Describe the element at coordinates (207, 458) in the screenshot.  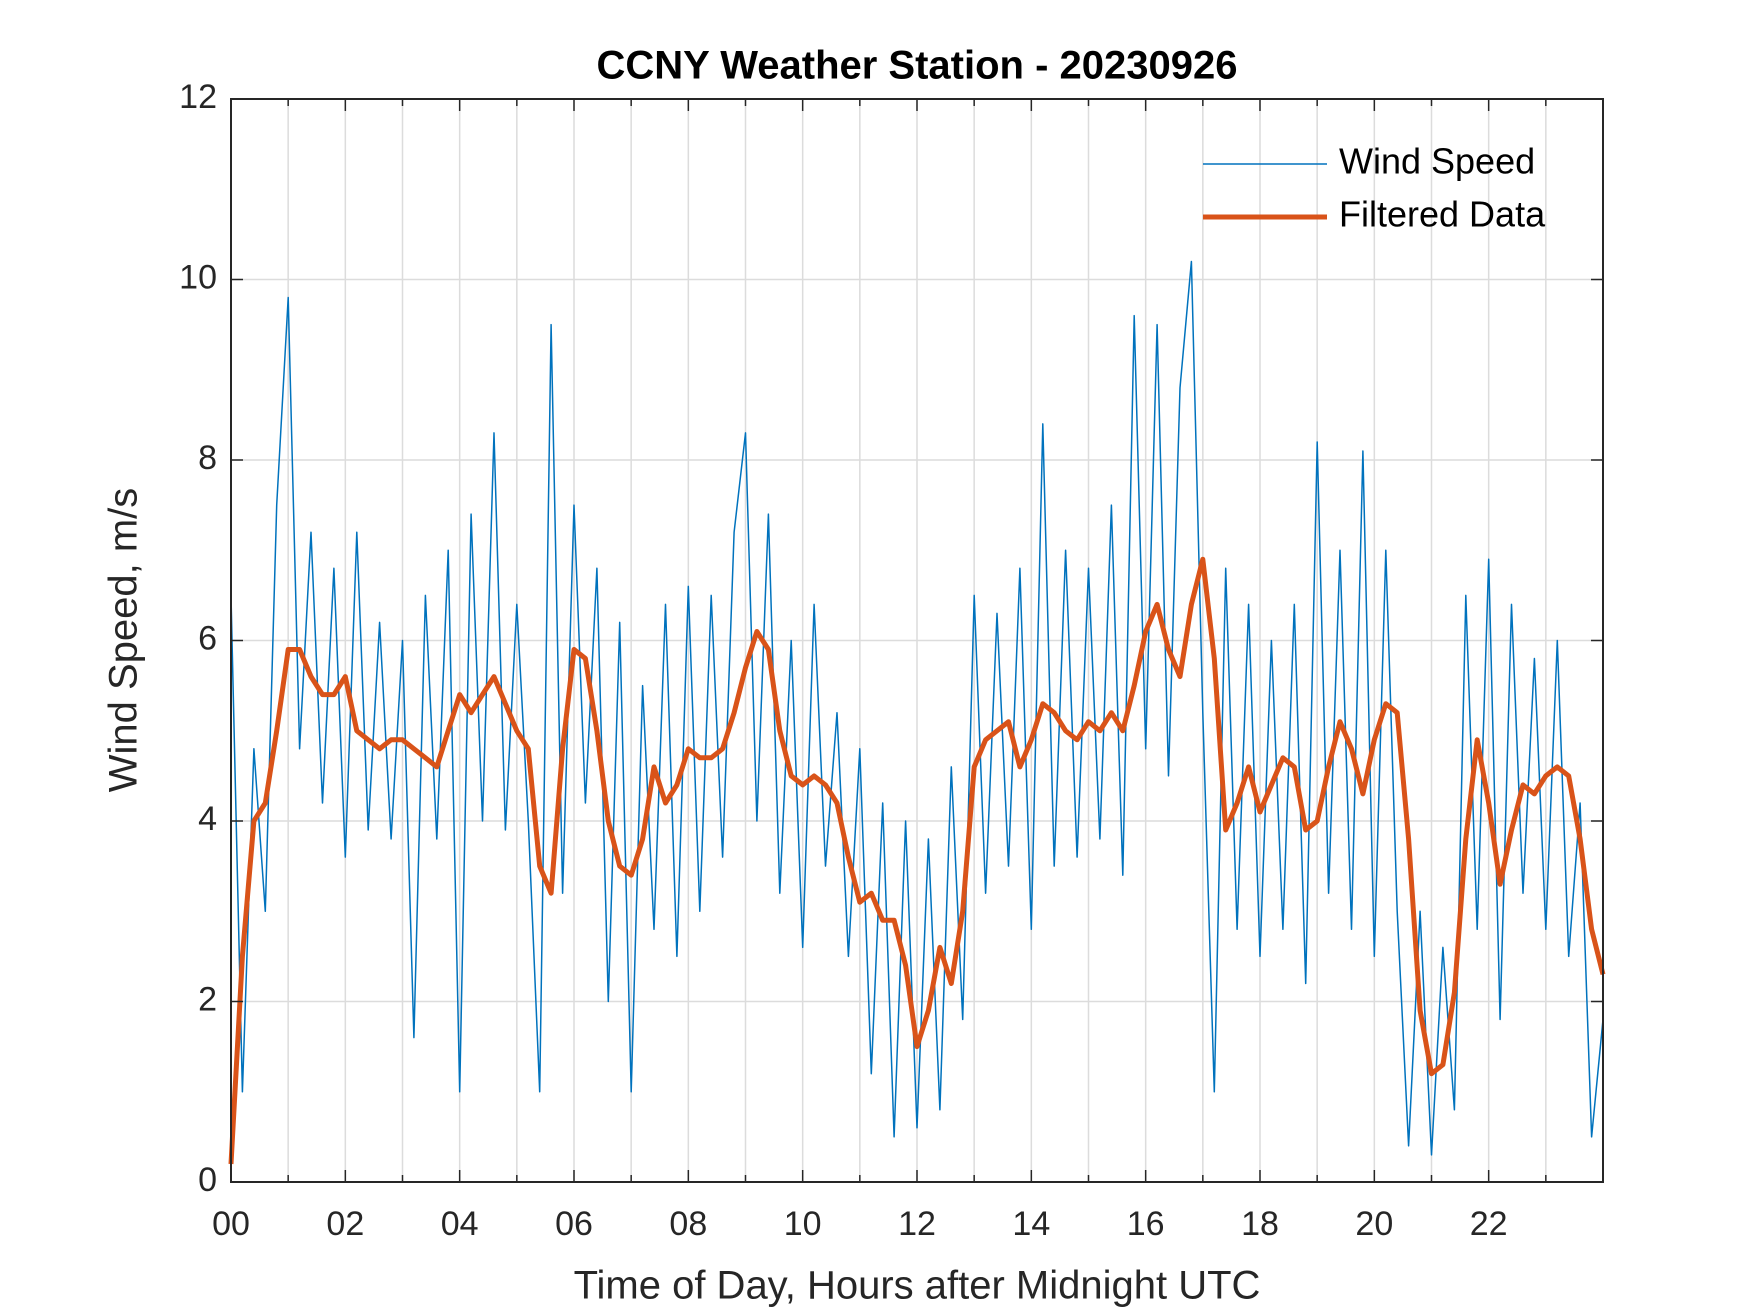
I see `y-tick-label: 8` at that location.